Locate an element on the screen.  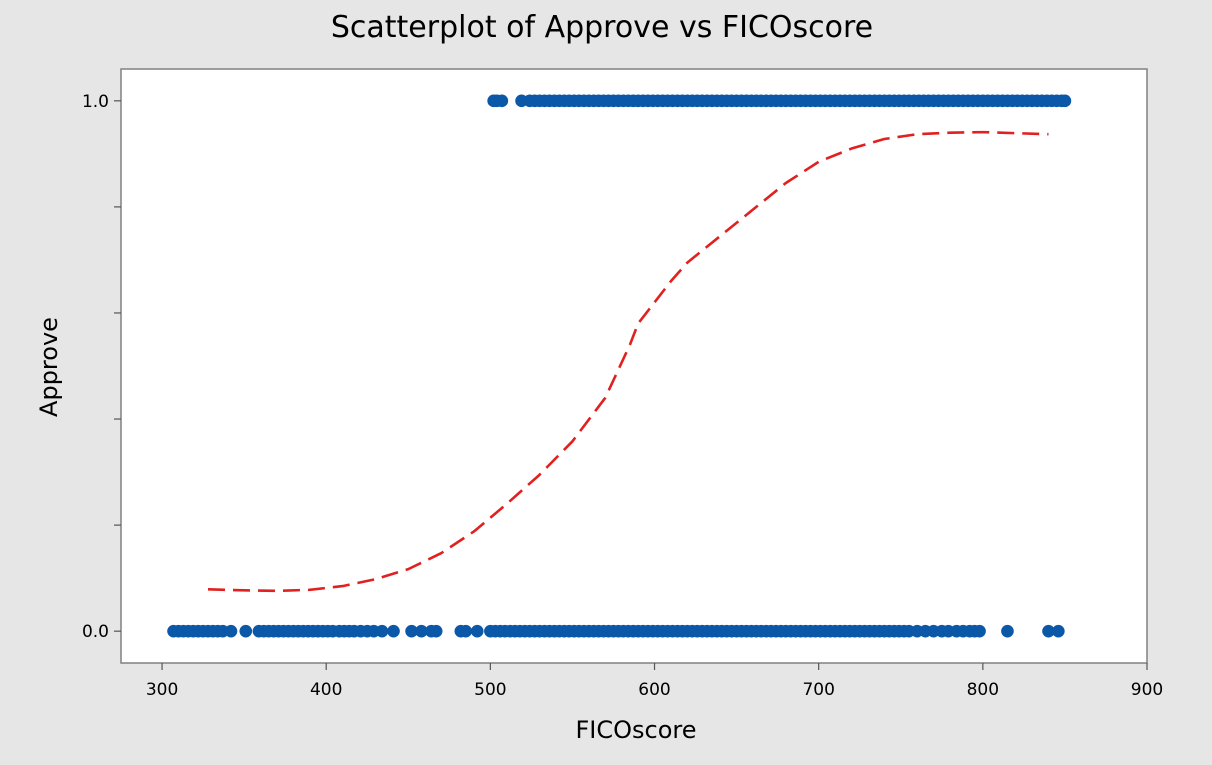
x-axis: 300 400 500 600 700 800 900 is located at coordinates (654, 681).